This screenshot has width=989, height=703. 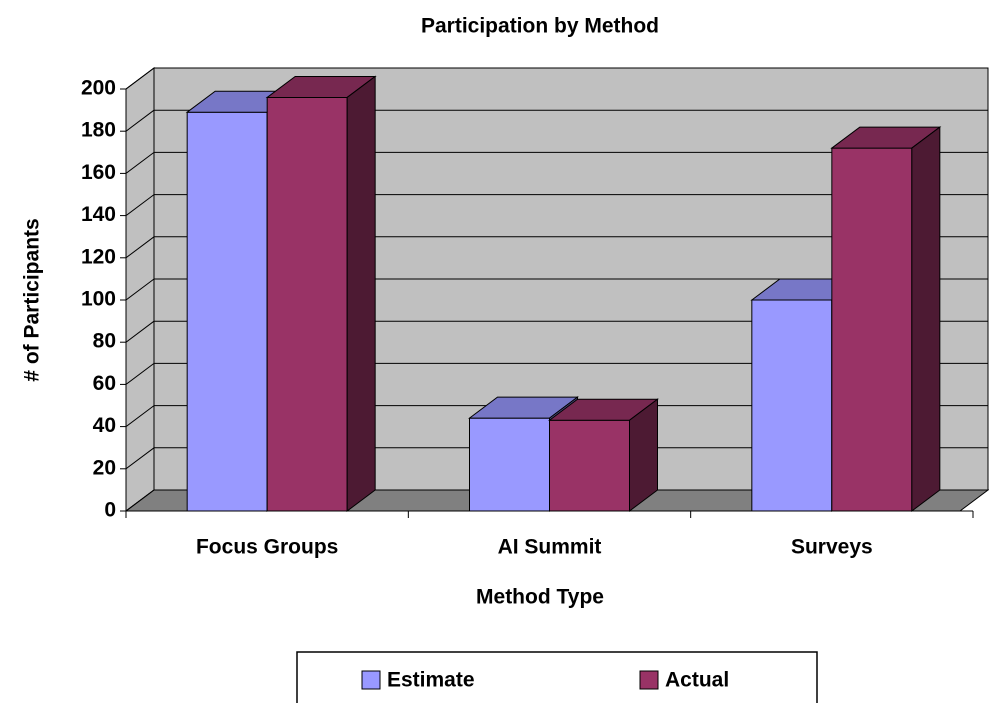 What do you see at coordinates (104, 383) in the screenshot?
I see `y-tick-label: 60` at bounding box center [104, 383].